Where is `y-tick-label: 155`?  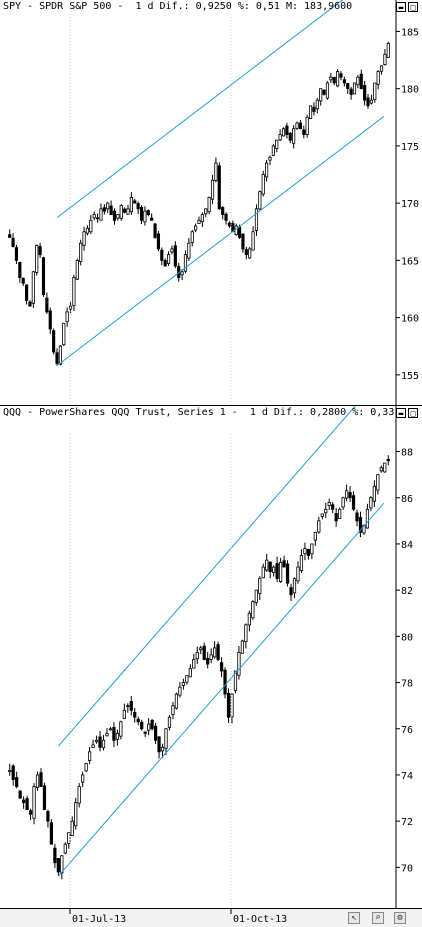 y-tick-label: 155 is located at coordinates (410, 376).